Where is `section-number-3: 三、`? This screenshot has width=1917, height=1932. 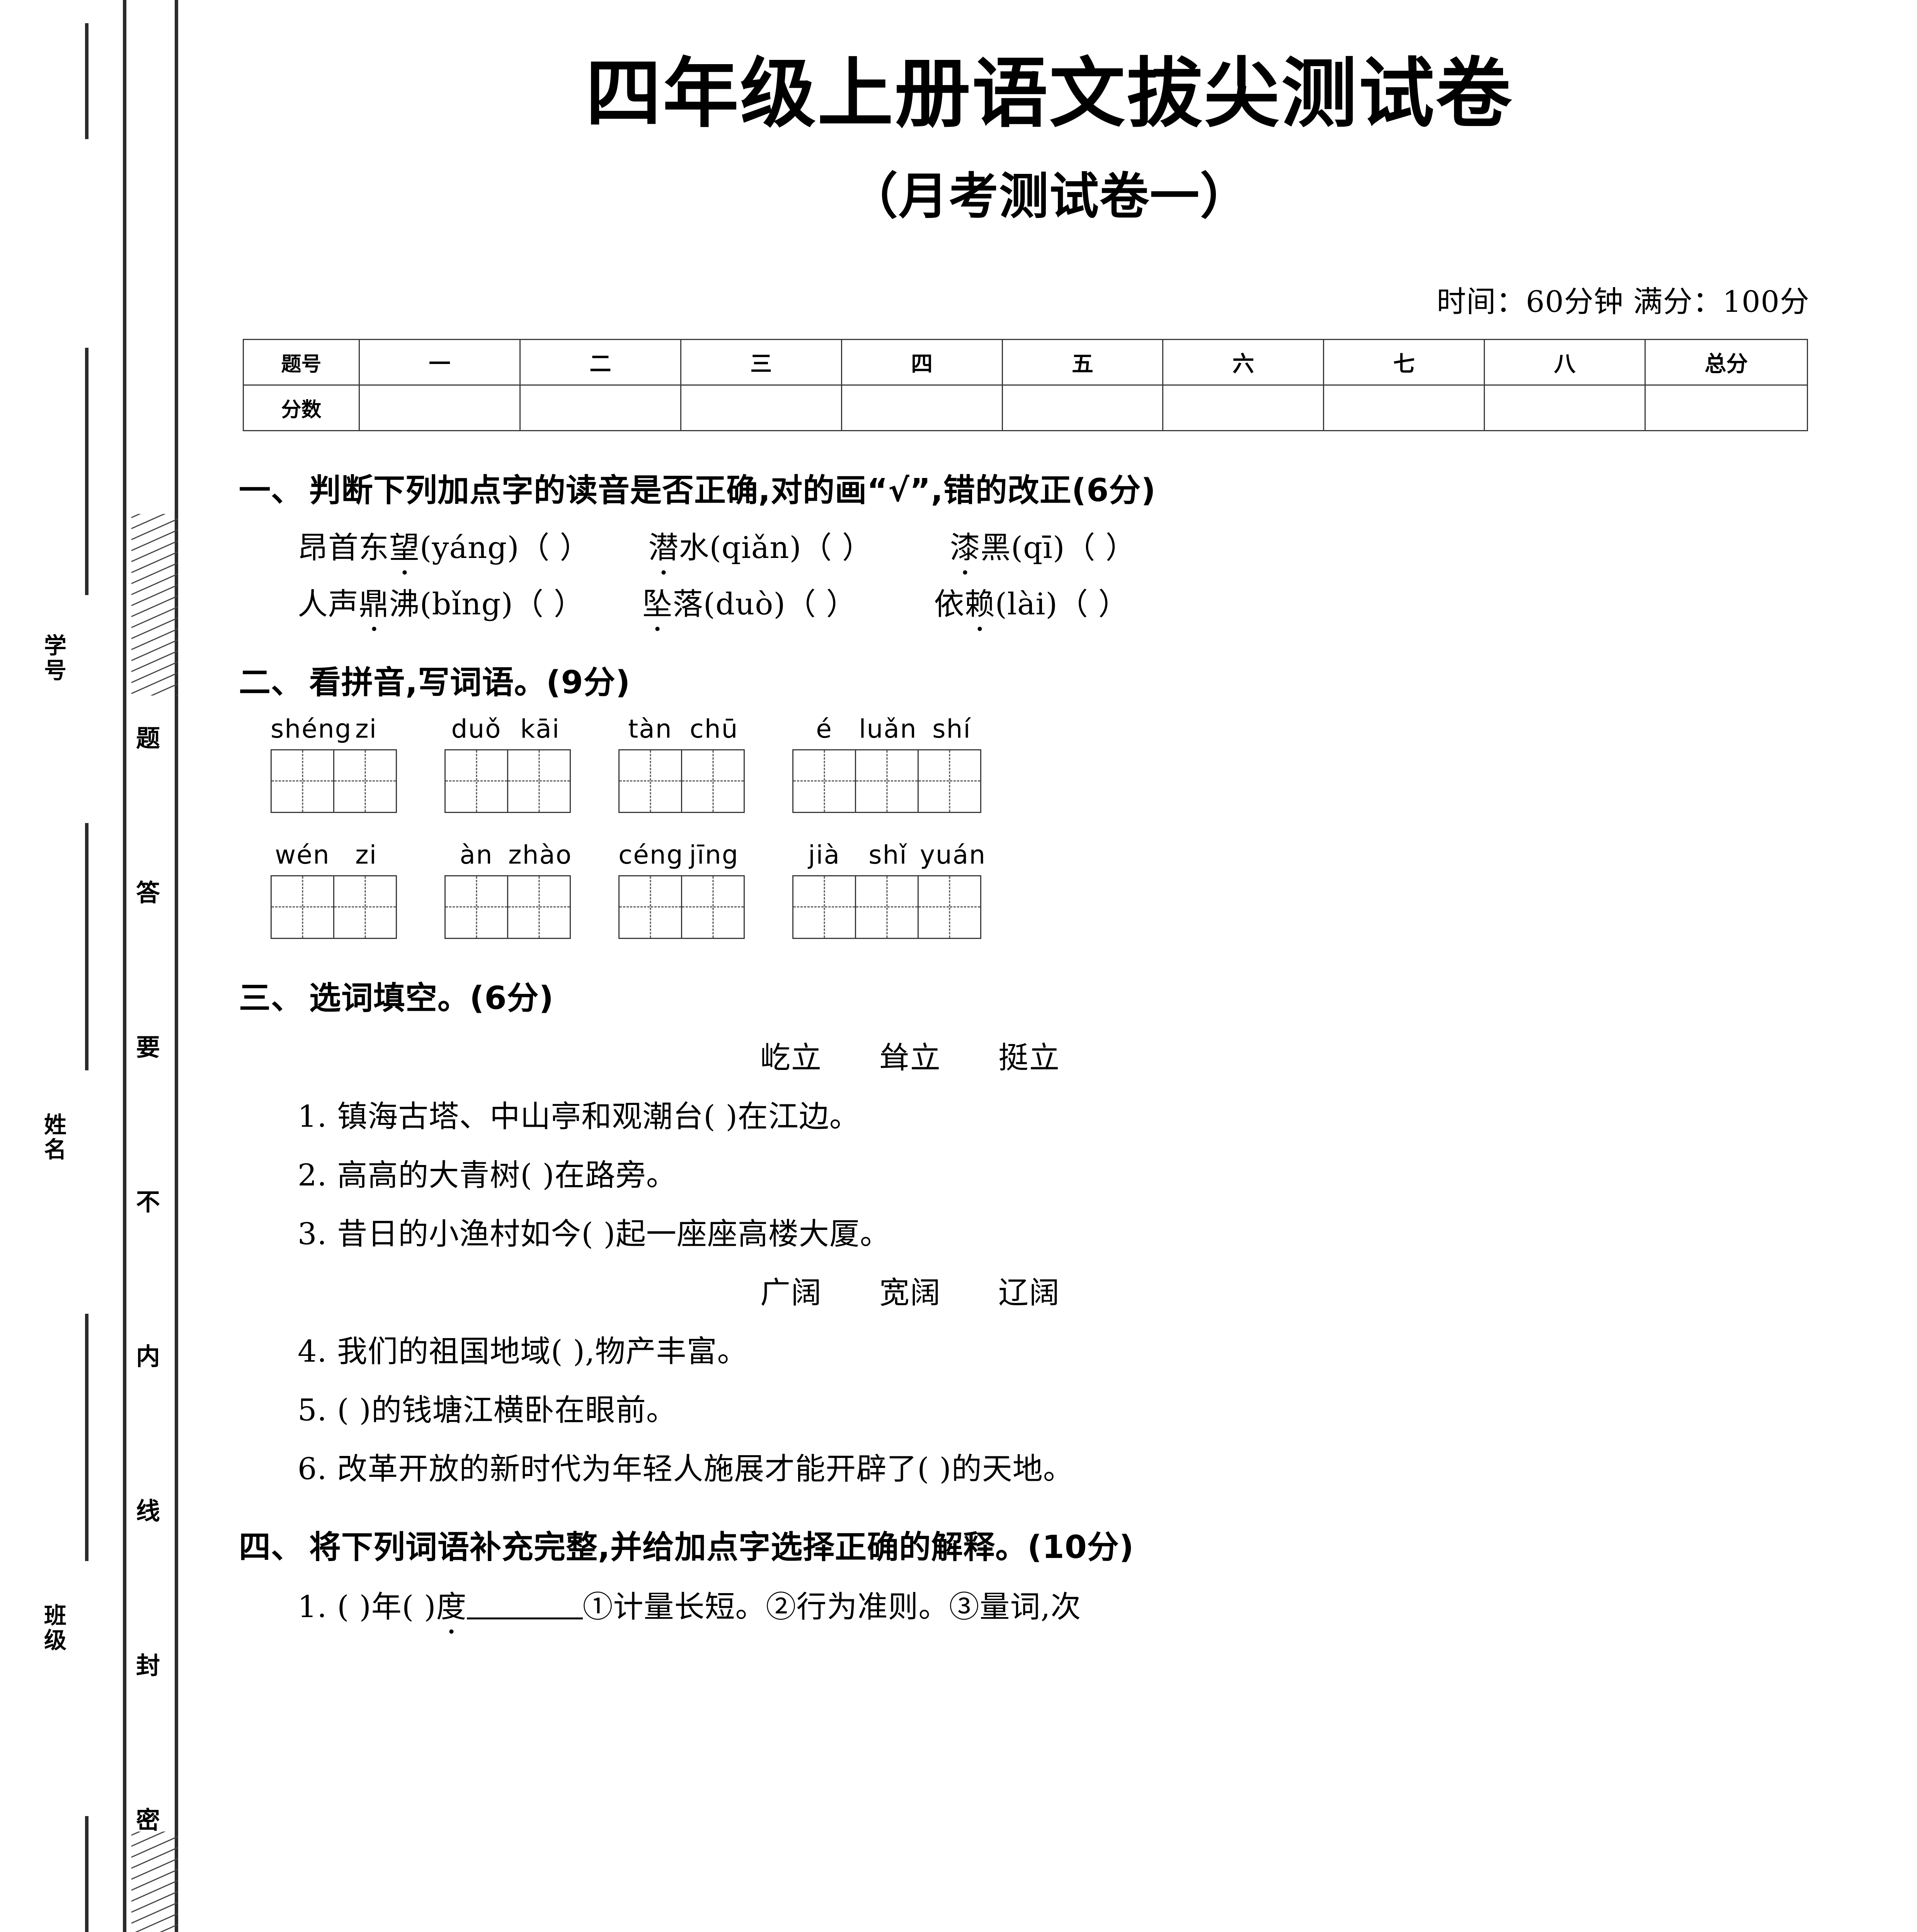 section-number-3: 三、 is located at coordinates (271, 999).